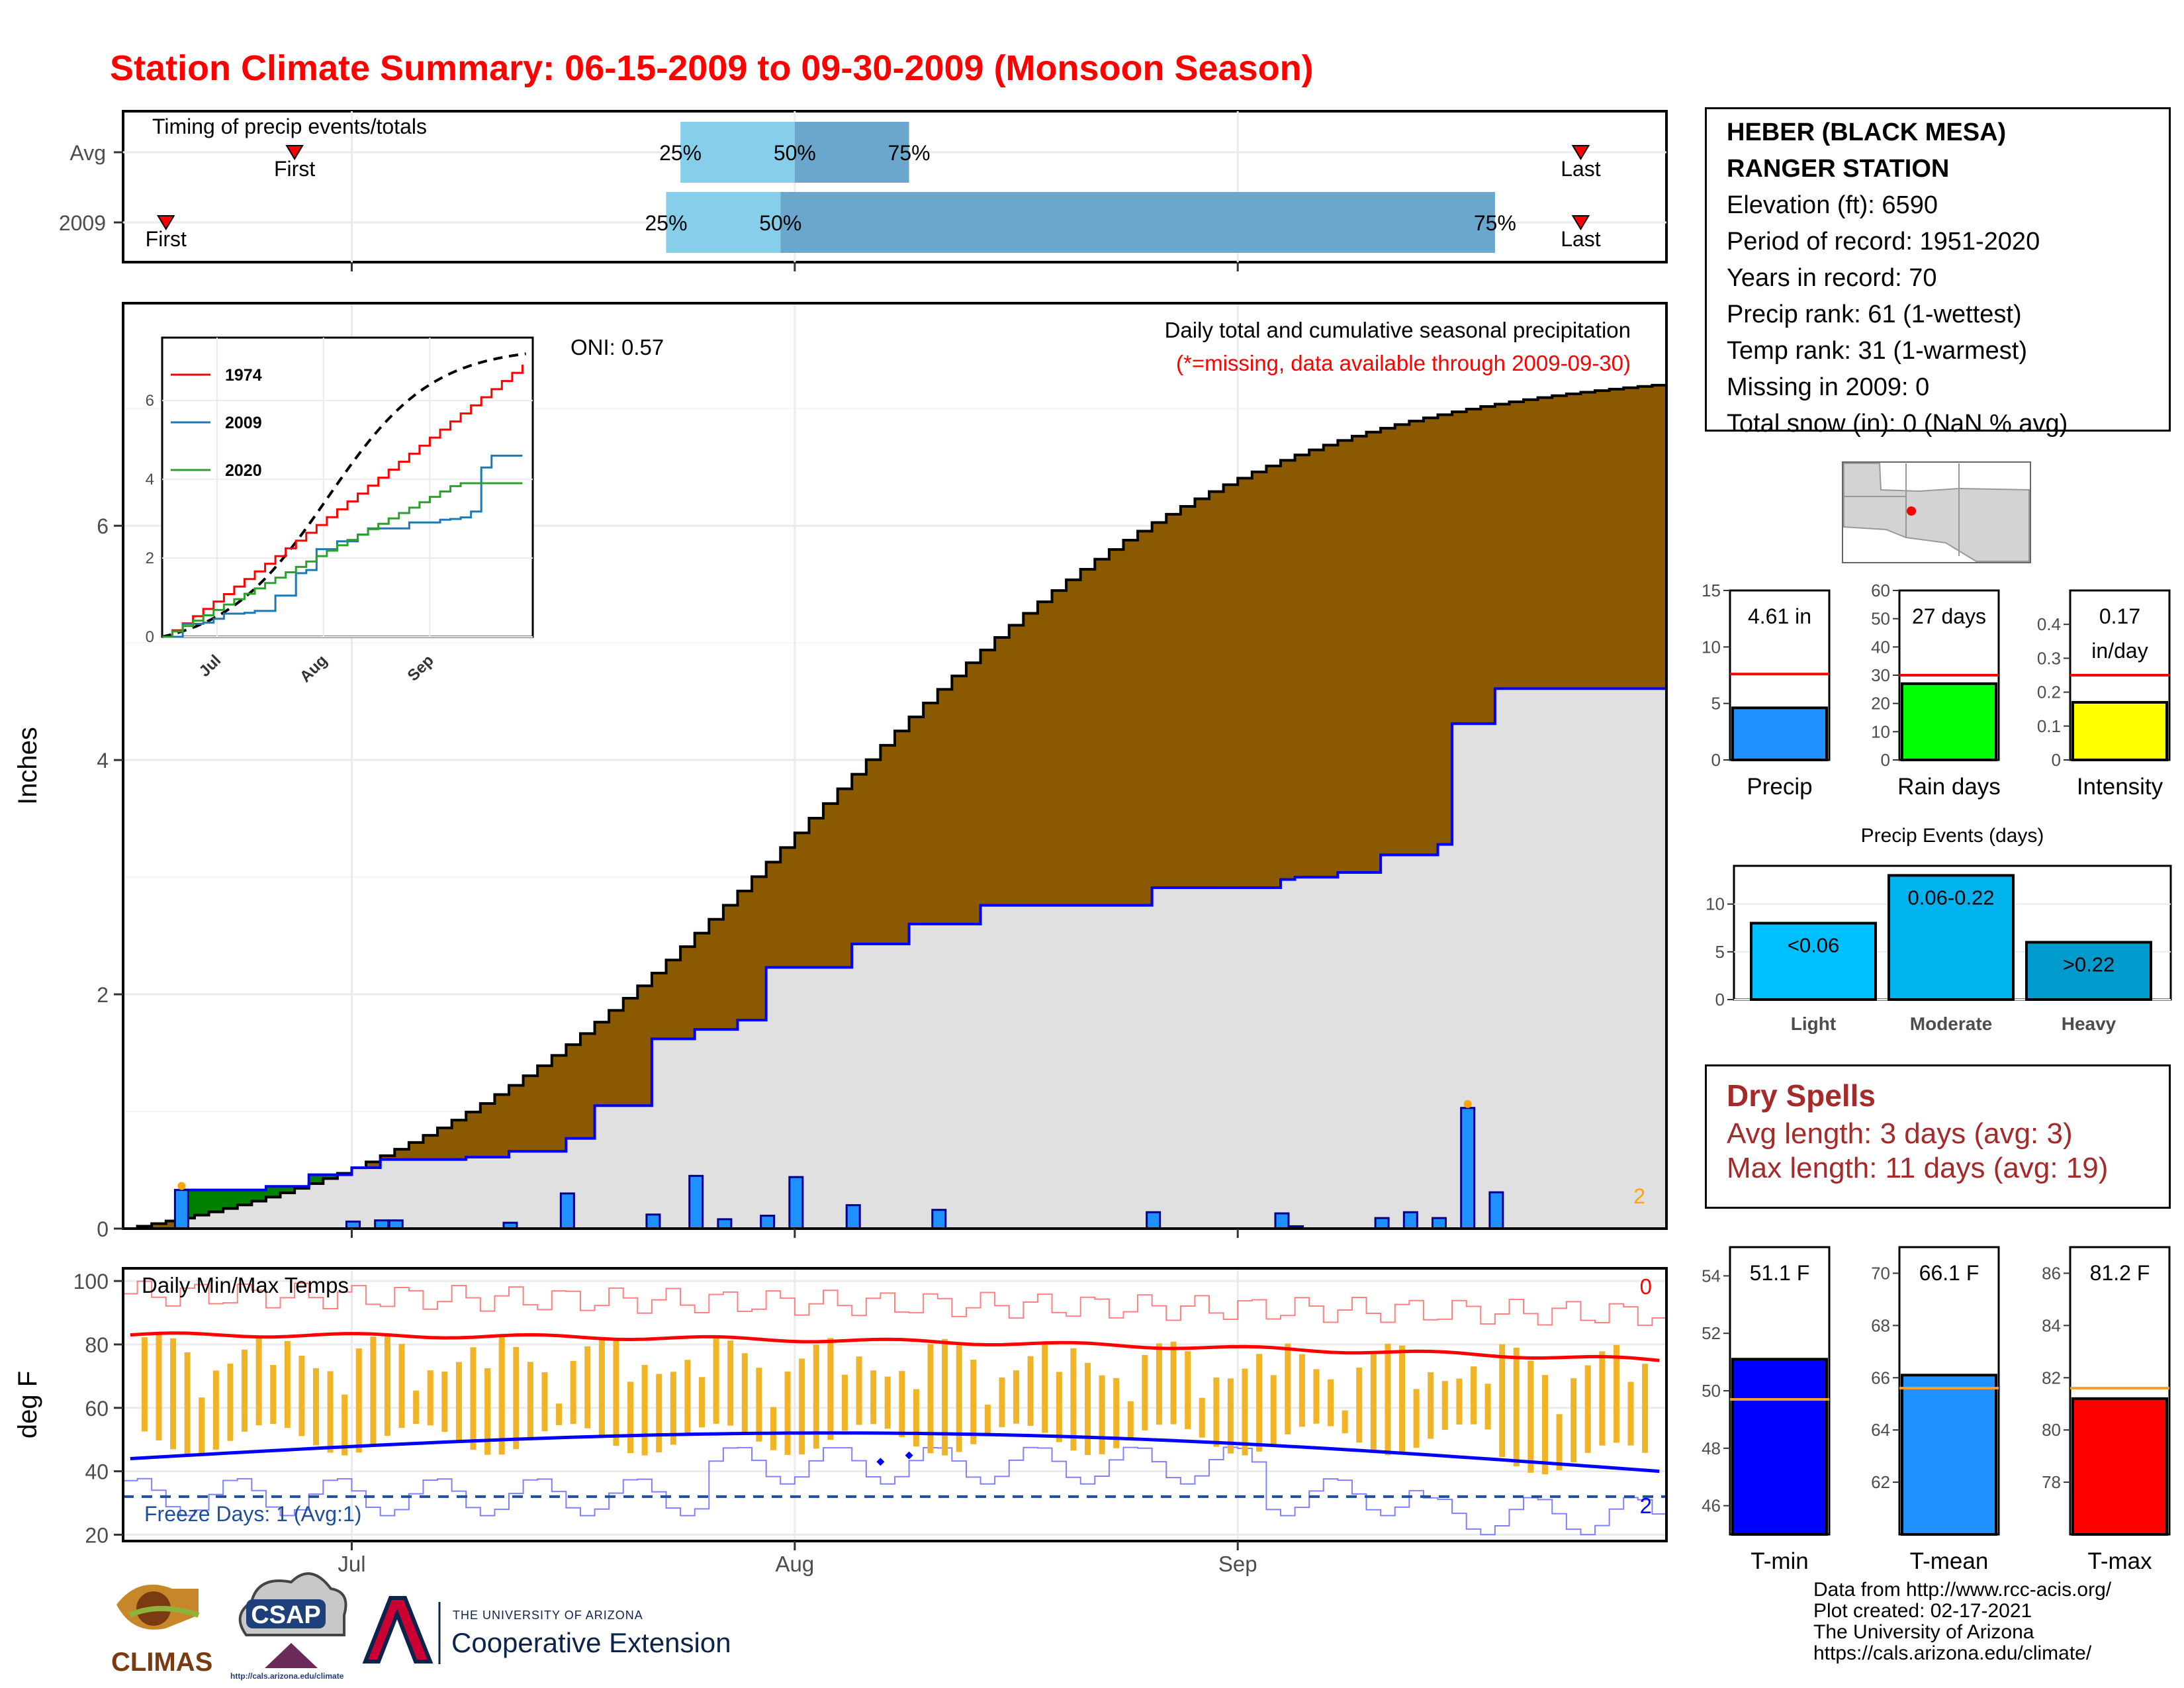  I want to click on summary-value-label: 4.61 in, so click(1780, 616).